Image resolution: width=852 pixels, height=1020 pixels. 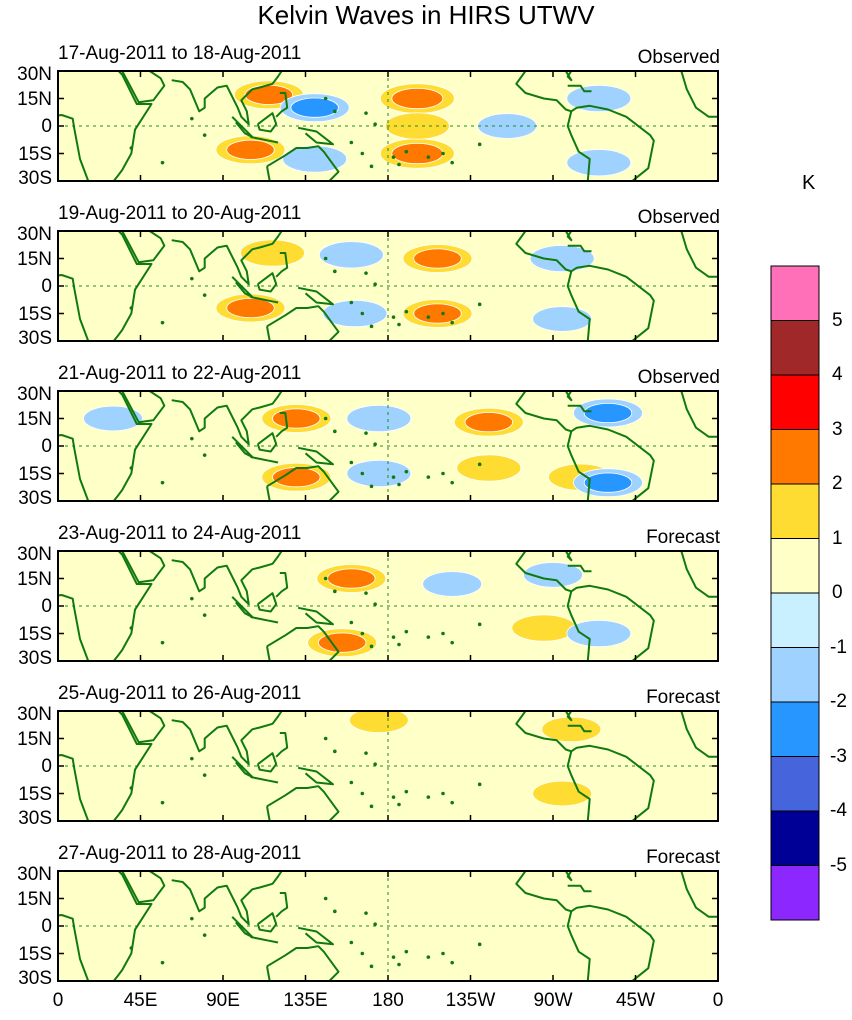 What do you see at coordinates (837, 483) in the screenshot?
I see `colorbar-label: 2` at bounding box center [837, 483].